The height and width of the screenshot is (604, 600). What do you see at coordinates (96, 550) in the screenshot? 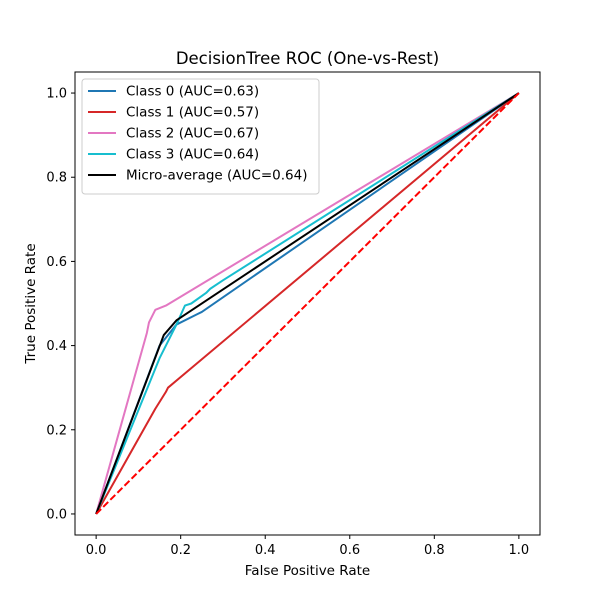
I see `x-tick-label: 0.0` at bounding box center [96, 550].